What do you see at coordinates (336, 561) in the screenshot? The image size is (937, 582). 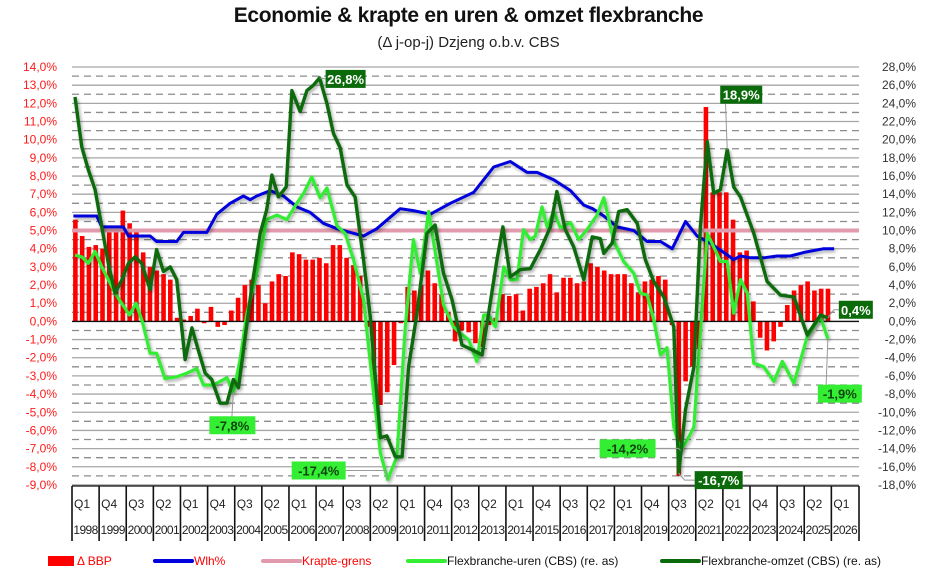 I see `legend-label: Krapte-grens` at bounding box center [336, 561].